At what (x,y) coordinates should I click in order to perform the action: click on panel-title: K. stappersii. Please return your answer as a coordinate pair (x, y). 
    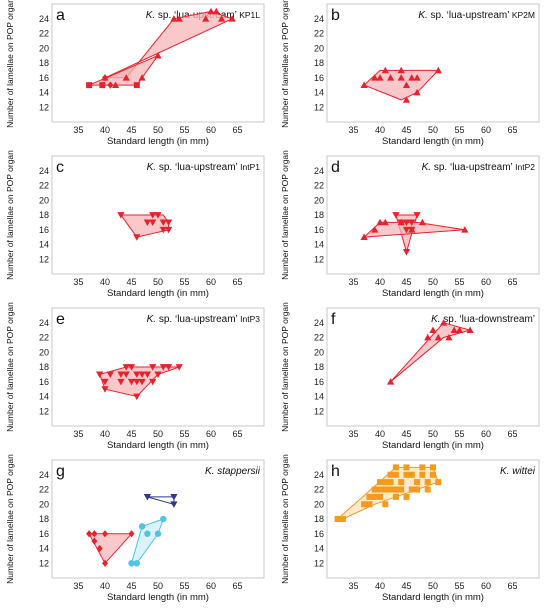
    Looking at the image, I should click on (233, 471).